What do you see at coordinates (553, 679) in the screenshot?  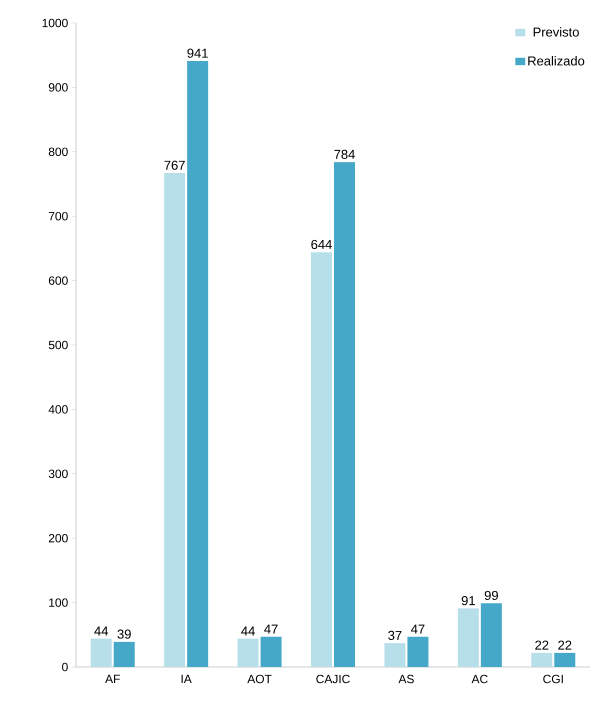 I see `x-tick-label: CGI` at bounding box center [553, 679].